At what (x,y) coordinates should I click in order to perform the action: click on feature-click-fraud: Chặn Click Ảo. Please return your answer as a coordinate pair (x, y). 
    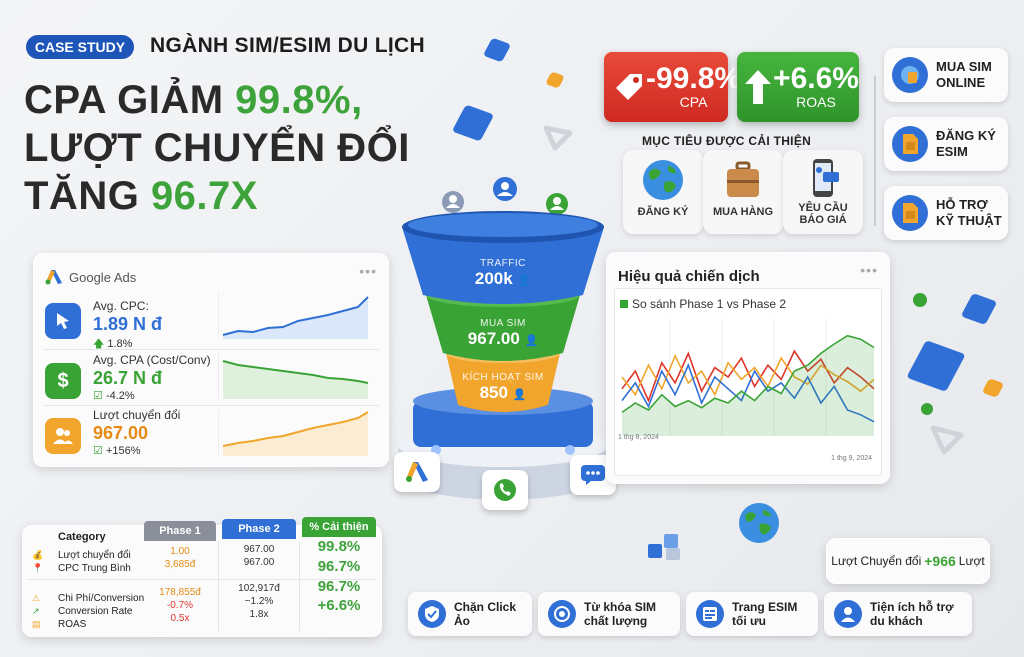
    Looking at the image, I should click on (470, 614).